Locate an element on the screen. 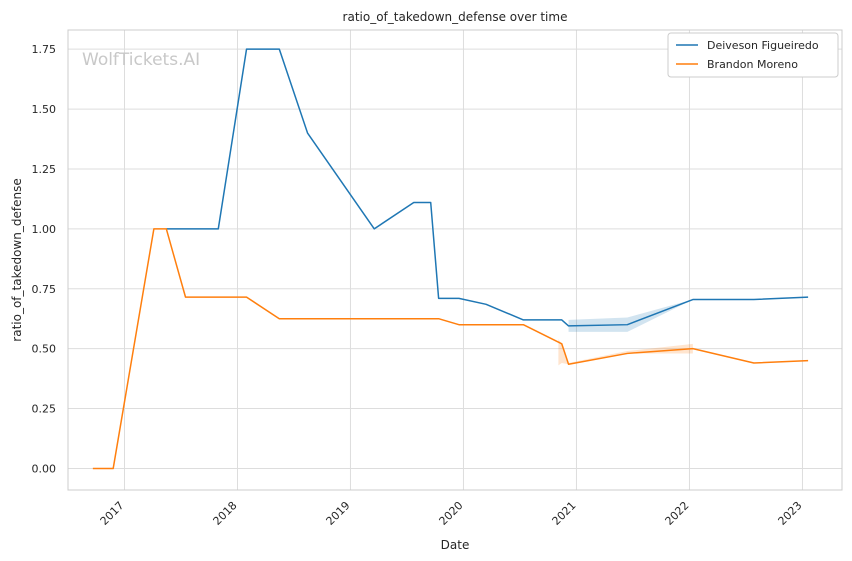 This screenshot has width=852, height=561. y-axis-ticks: 0.00 0.25 0.50 0.75 1.00 1.25 1.50 1.75 is located at coordinates (44, 259).